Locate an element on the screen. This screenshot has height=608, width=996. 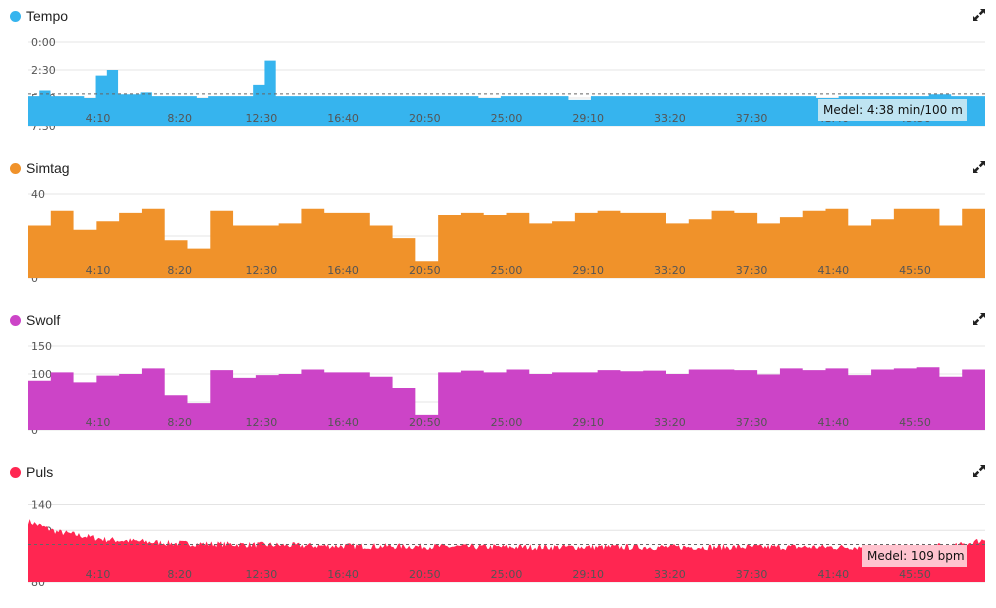
average-label: Medel: 4:38 min/100 m is located at coordinates (893, 110).